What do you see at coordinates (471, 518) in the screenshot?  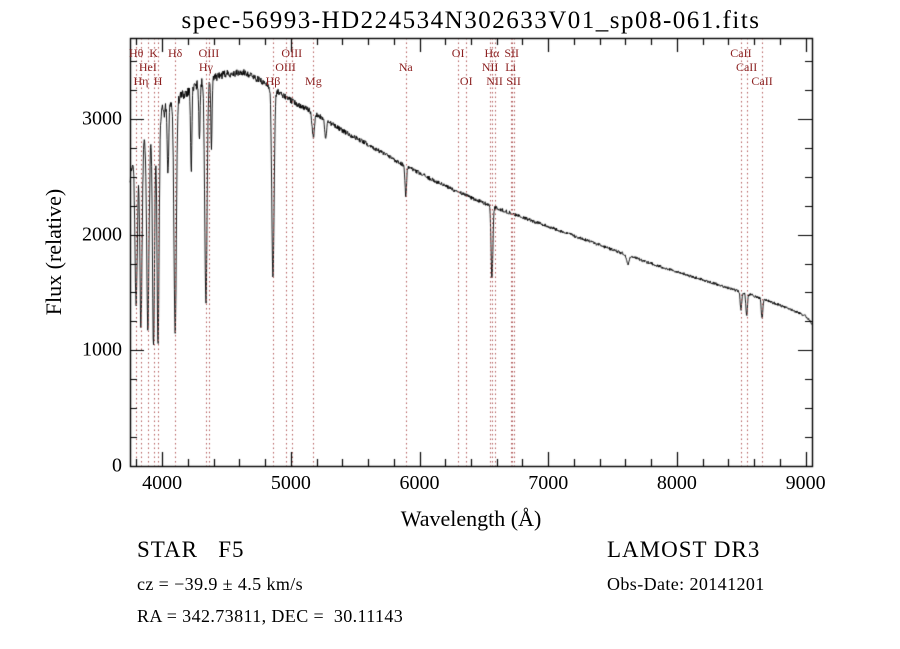 I see `x-axis-label: Wavelength (Å)` at bounding box center [471, 518].